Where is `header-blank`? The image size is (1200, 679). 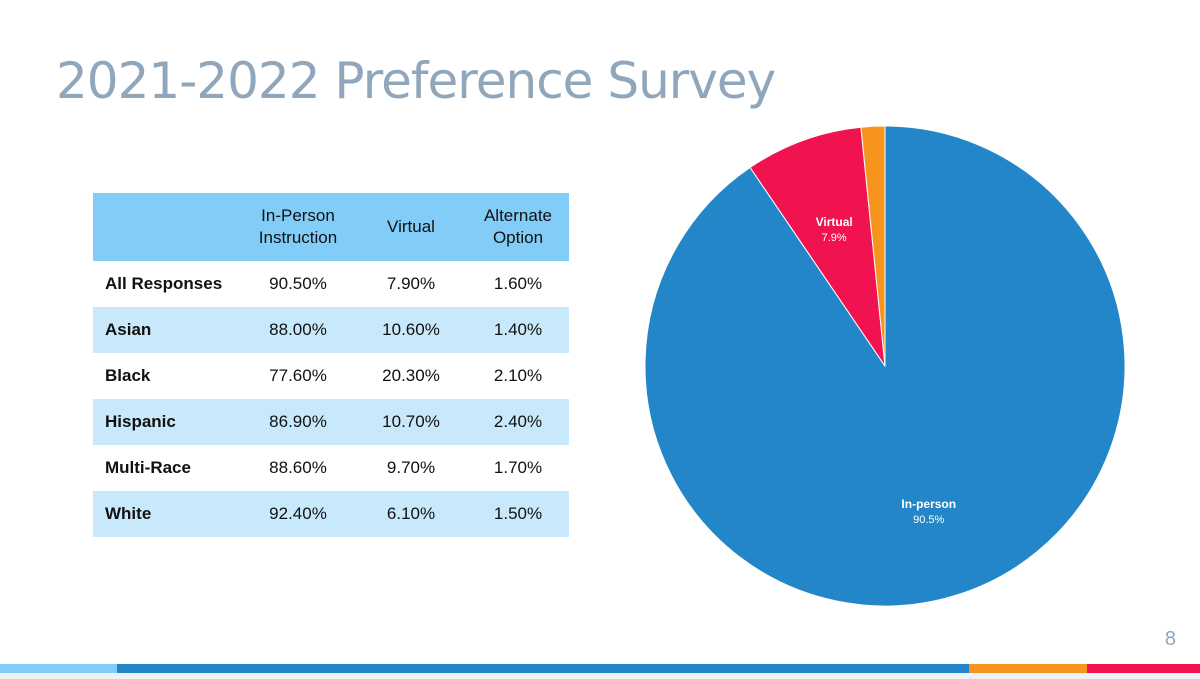
header-blank is located at coordinates (167, 227).